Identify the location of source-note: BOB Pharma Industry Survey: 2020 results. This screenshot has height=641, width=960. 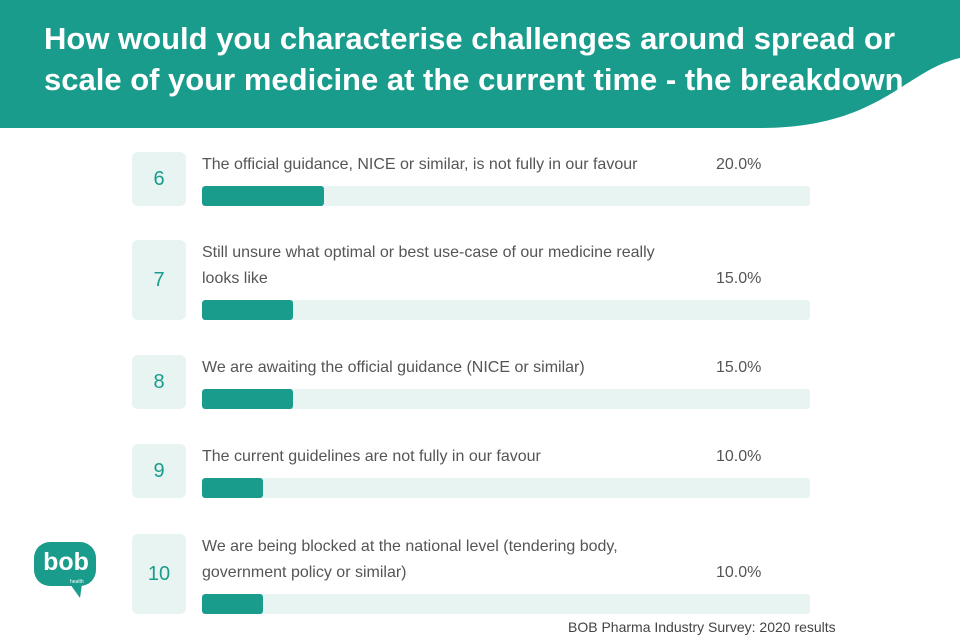
(702, 627).